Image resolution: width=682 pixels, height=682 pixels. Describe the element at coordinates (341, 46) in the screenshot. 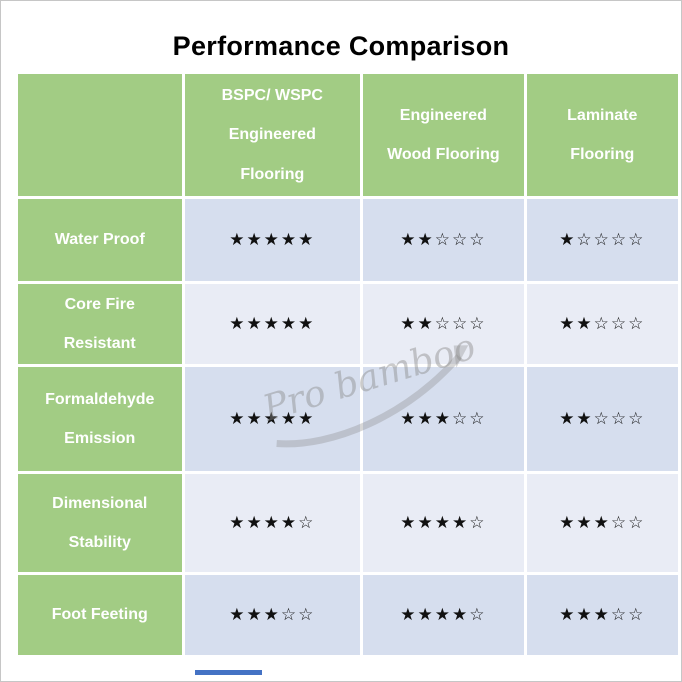

I see `page-title: Performance Comparison` at that location.